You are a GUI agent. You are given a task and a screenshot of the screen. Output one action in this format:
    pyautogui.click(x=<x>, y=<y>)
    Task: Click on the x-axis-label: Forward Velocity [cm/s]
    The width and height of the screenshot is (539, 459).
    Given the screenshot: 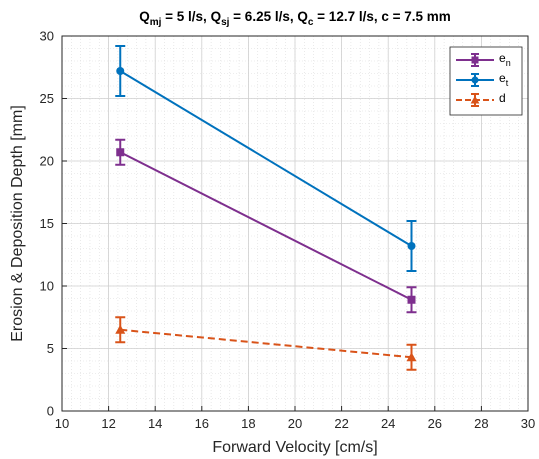 What is the action you would take?
    pyautogui.click(x=294, y=447)
    